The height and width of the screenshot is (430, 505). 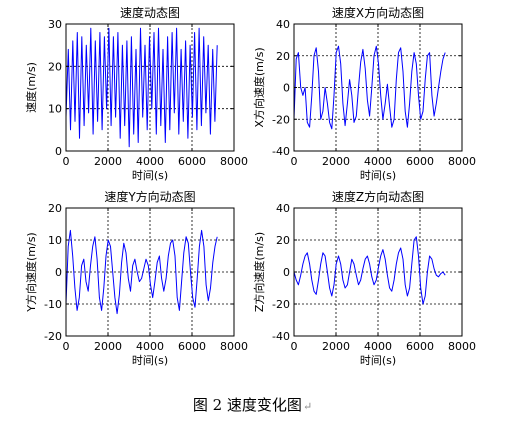 What do you see at coordinates (53, 304) in the screenshot?
I see `y-tick-label: -10` at bounding box center [53, 304].